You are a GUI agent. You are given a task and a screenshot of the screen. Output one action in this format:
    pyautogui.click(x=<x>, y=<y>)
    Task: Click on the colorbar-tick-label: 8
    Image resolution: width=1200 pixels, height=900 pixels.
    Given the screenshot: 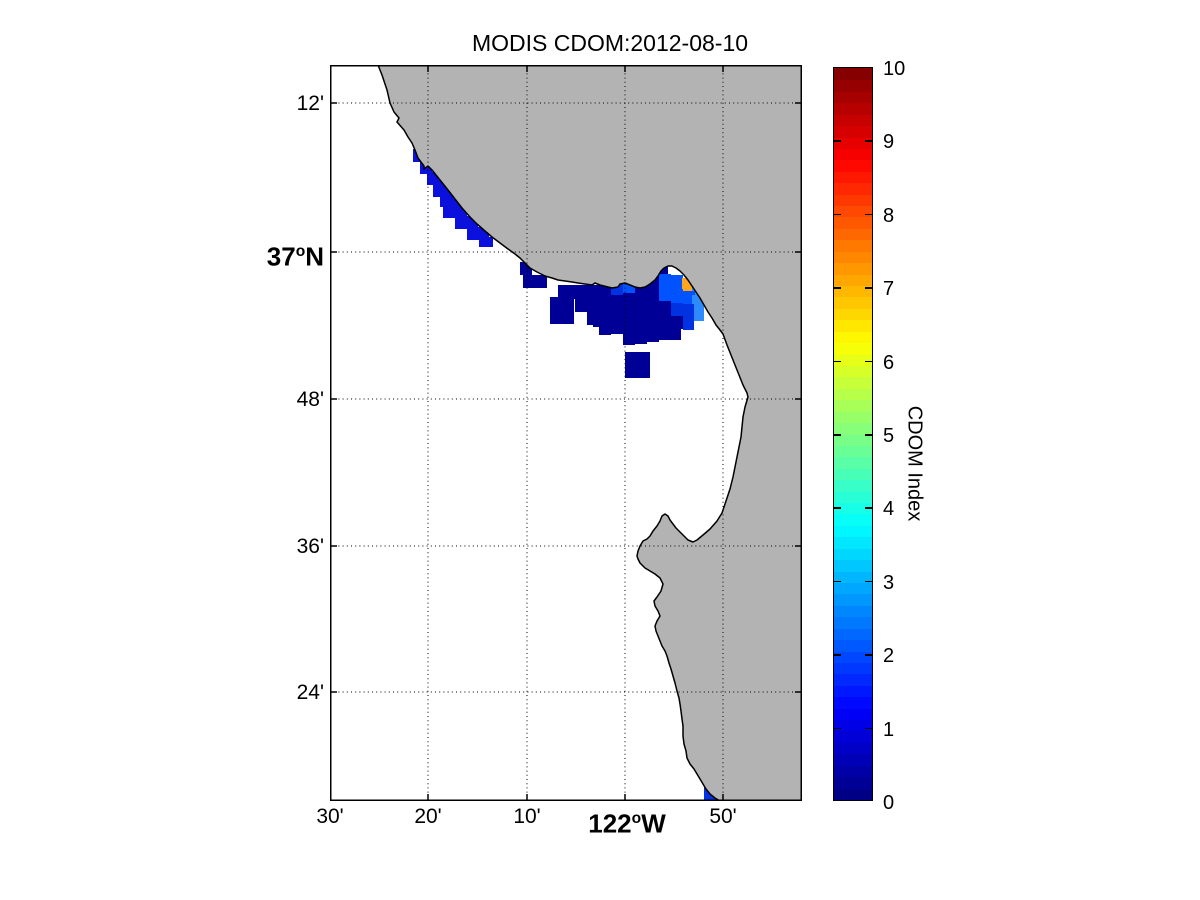 What is the action you would take?
    pyautogui.click(x=889, y=215)
    